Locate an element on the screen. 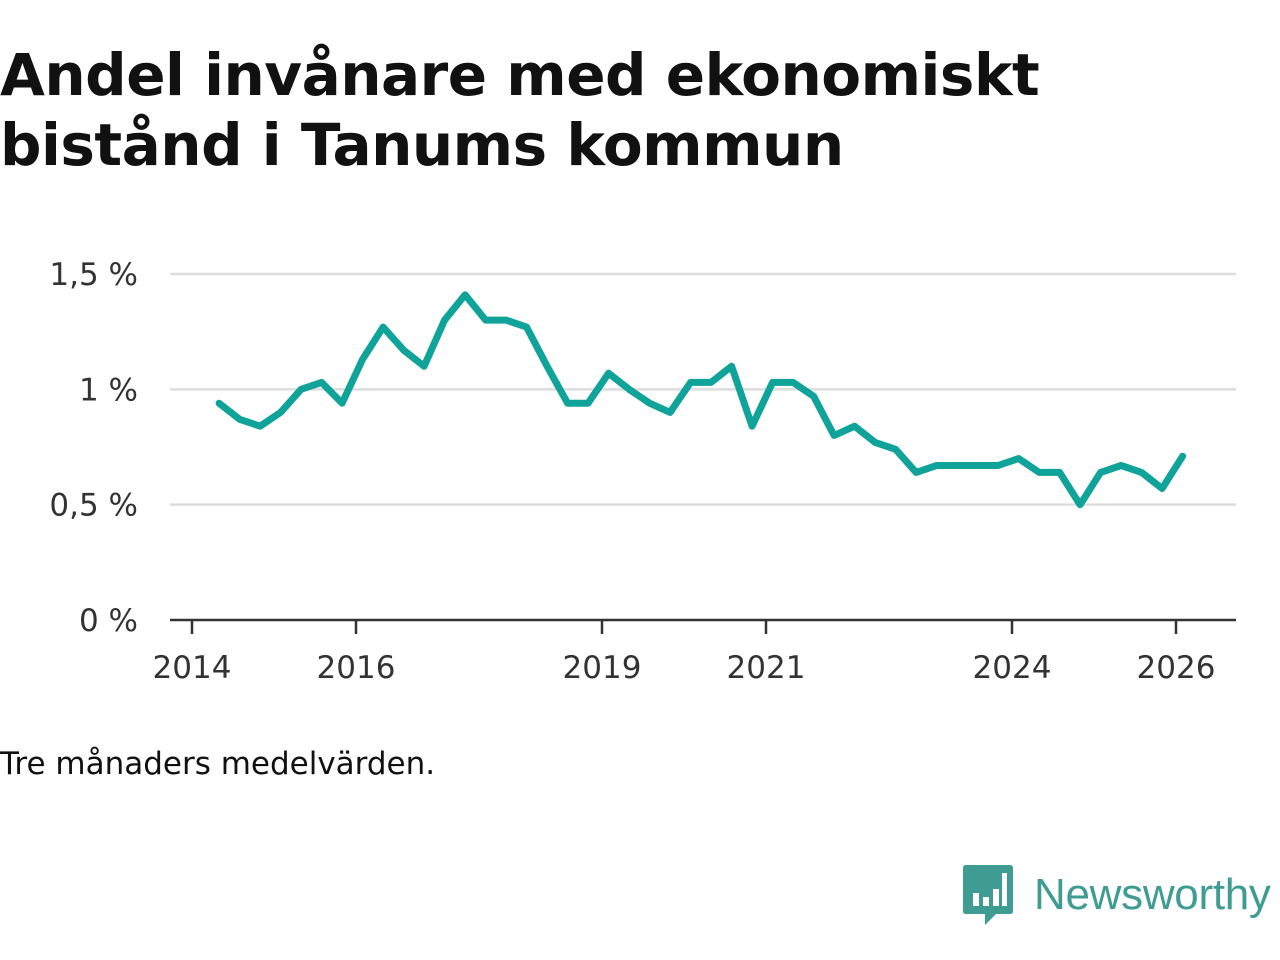 This screenshot has height=960, width=1280. y-tick-labels: 0 % 0,5 % 1 % 1,5 % is located at coordinates (93, 448).